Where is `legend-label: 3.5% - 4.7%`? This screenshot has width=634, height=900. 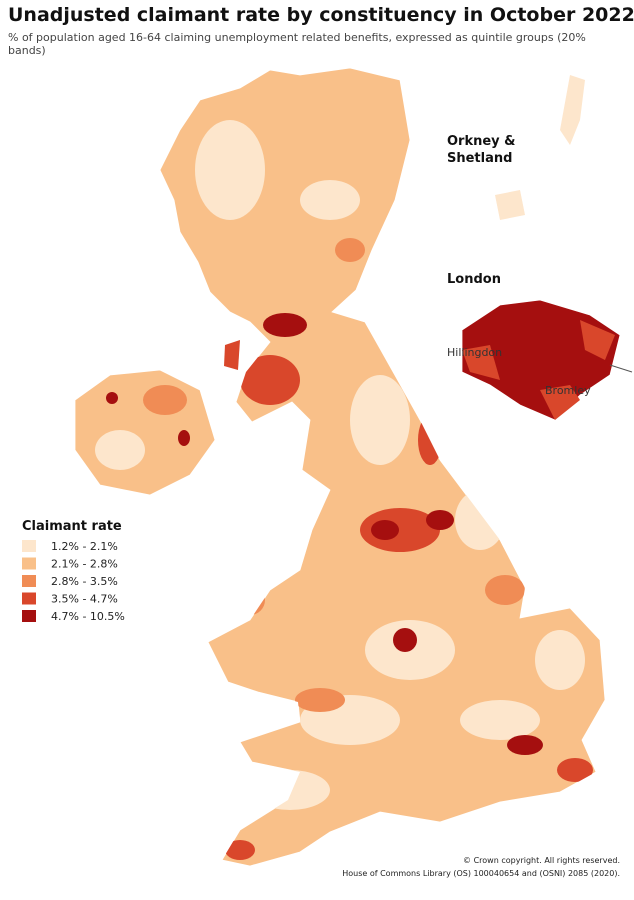 legend-label: 3.5% - 4.7% is located at coordinates (84, 599).